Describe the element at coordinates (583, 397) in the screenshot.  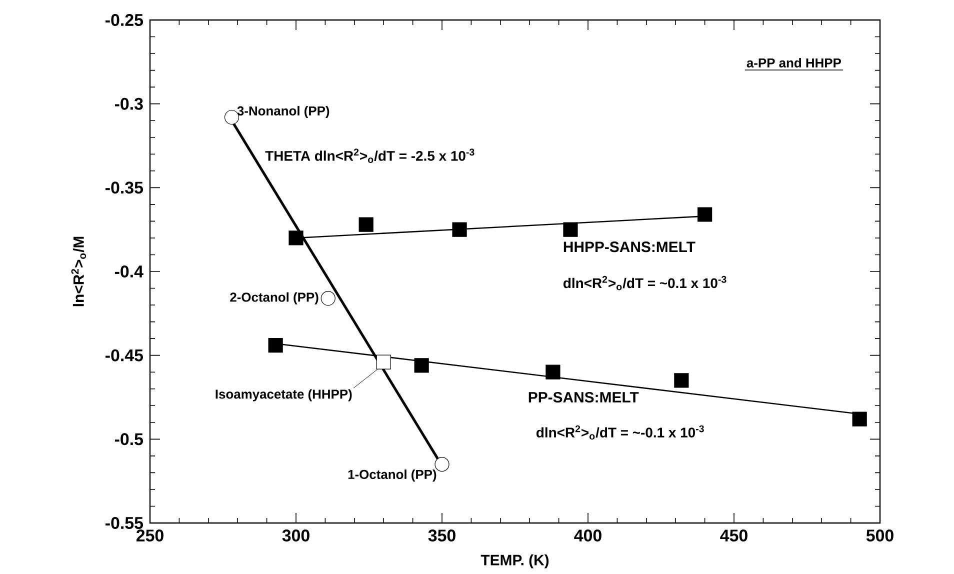
I see `annotation: PP-SANS:MELT` at that location.